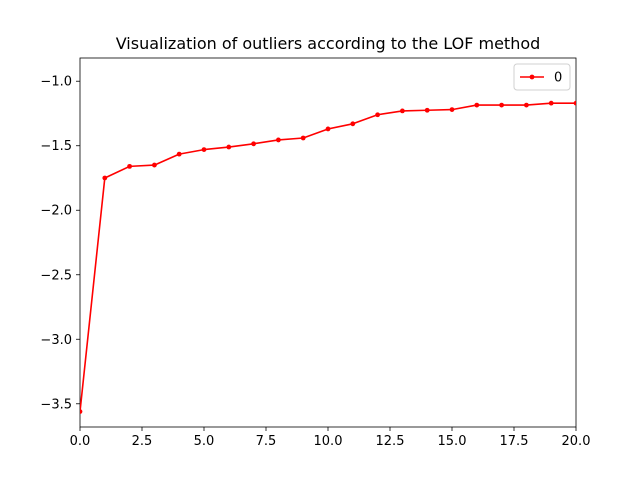  I want to click on legend: 0, so click(542, 77).